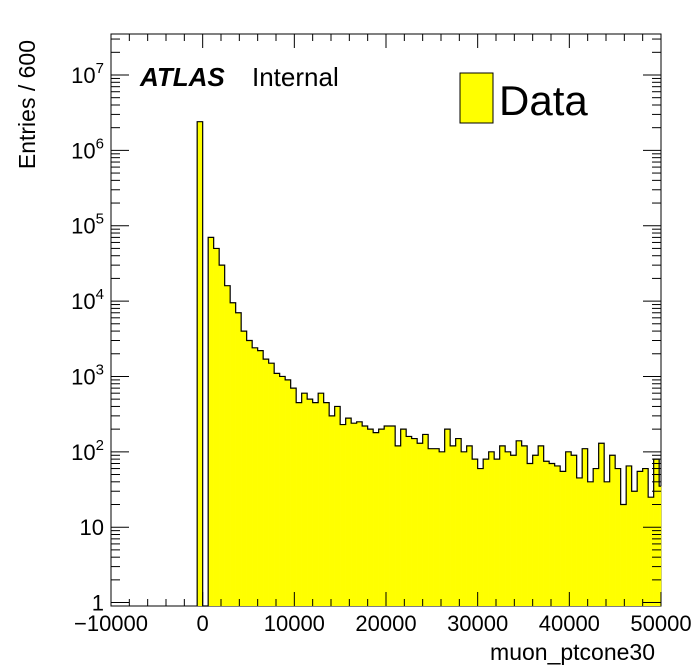  I want to click on y-tick-label: 10², so click(87, 451).